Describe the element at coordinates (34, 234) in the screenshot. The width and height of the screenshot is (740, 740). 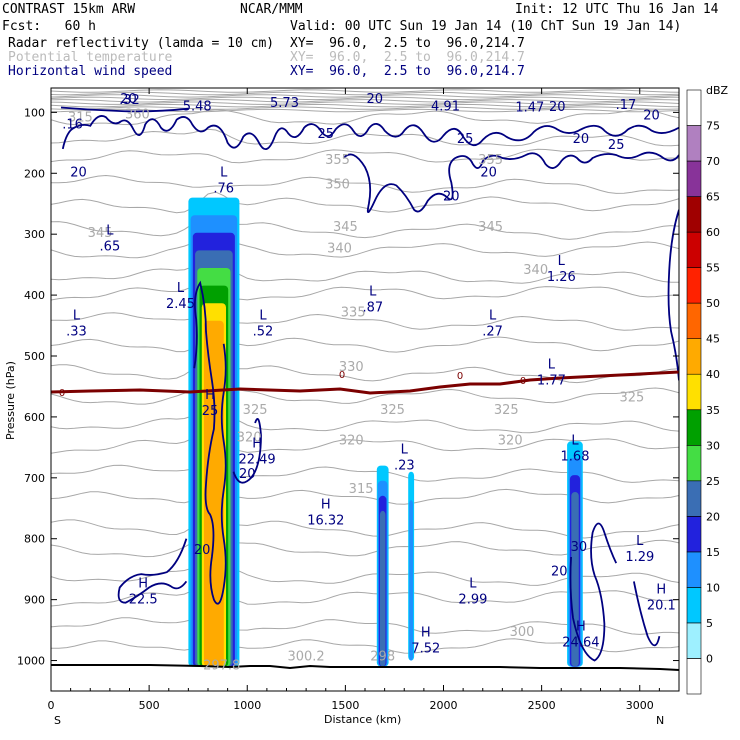
I see `y-tick-label: 300` at that location.